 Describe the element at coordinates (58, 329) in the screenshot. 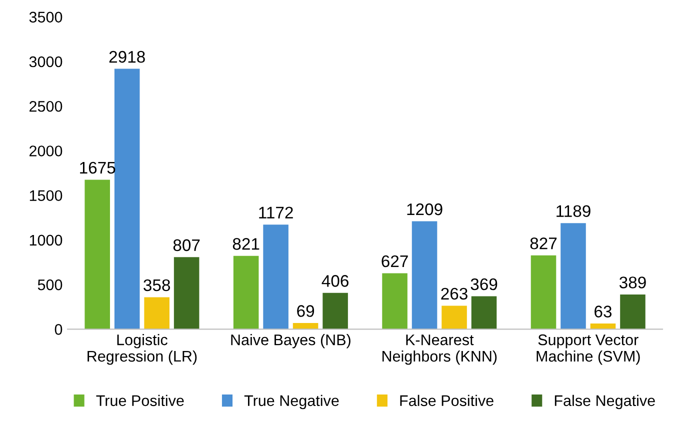

I see `y-tick-label: 0` at that location.